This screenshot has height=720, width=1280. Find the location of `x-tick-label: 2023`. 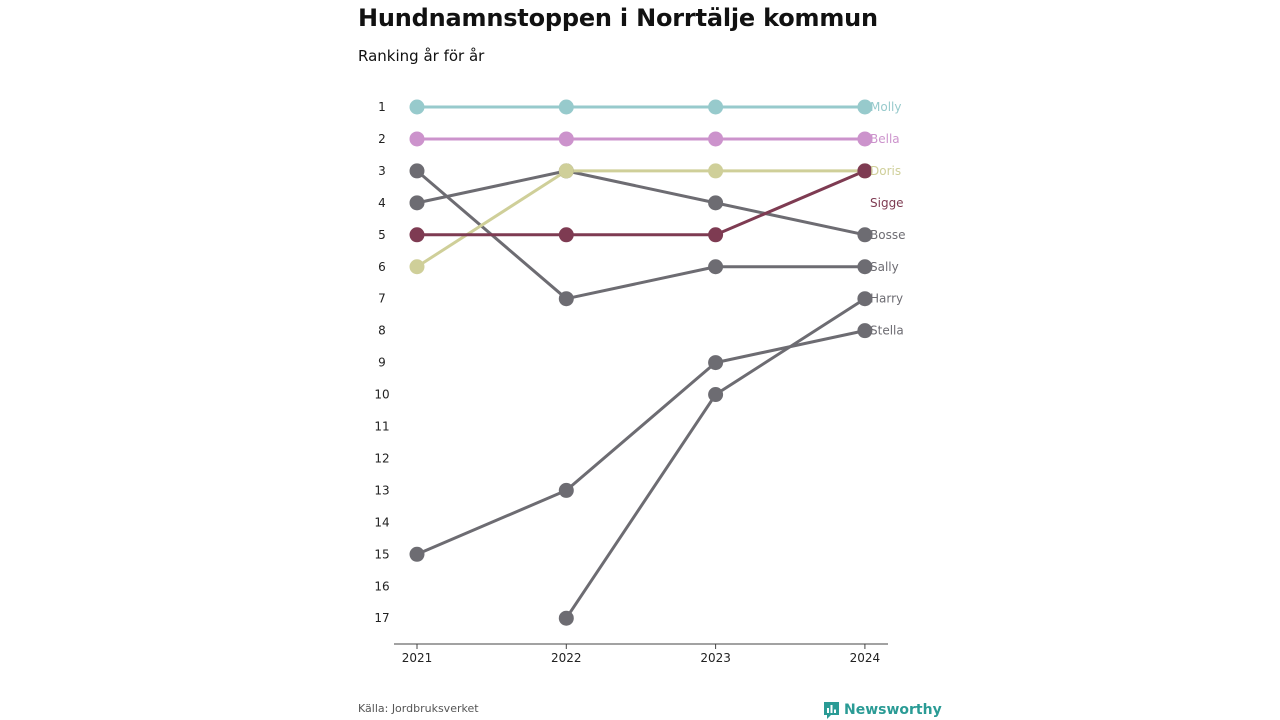

x-tick-label: 2023 is located at coordinates (715, 658).